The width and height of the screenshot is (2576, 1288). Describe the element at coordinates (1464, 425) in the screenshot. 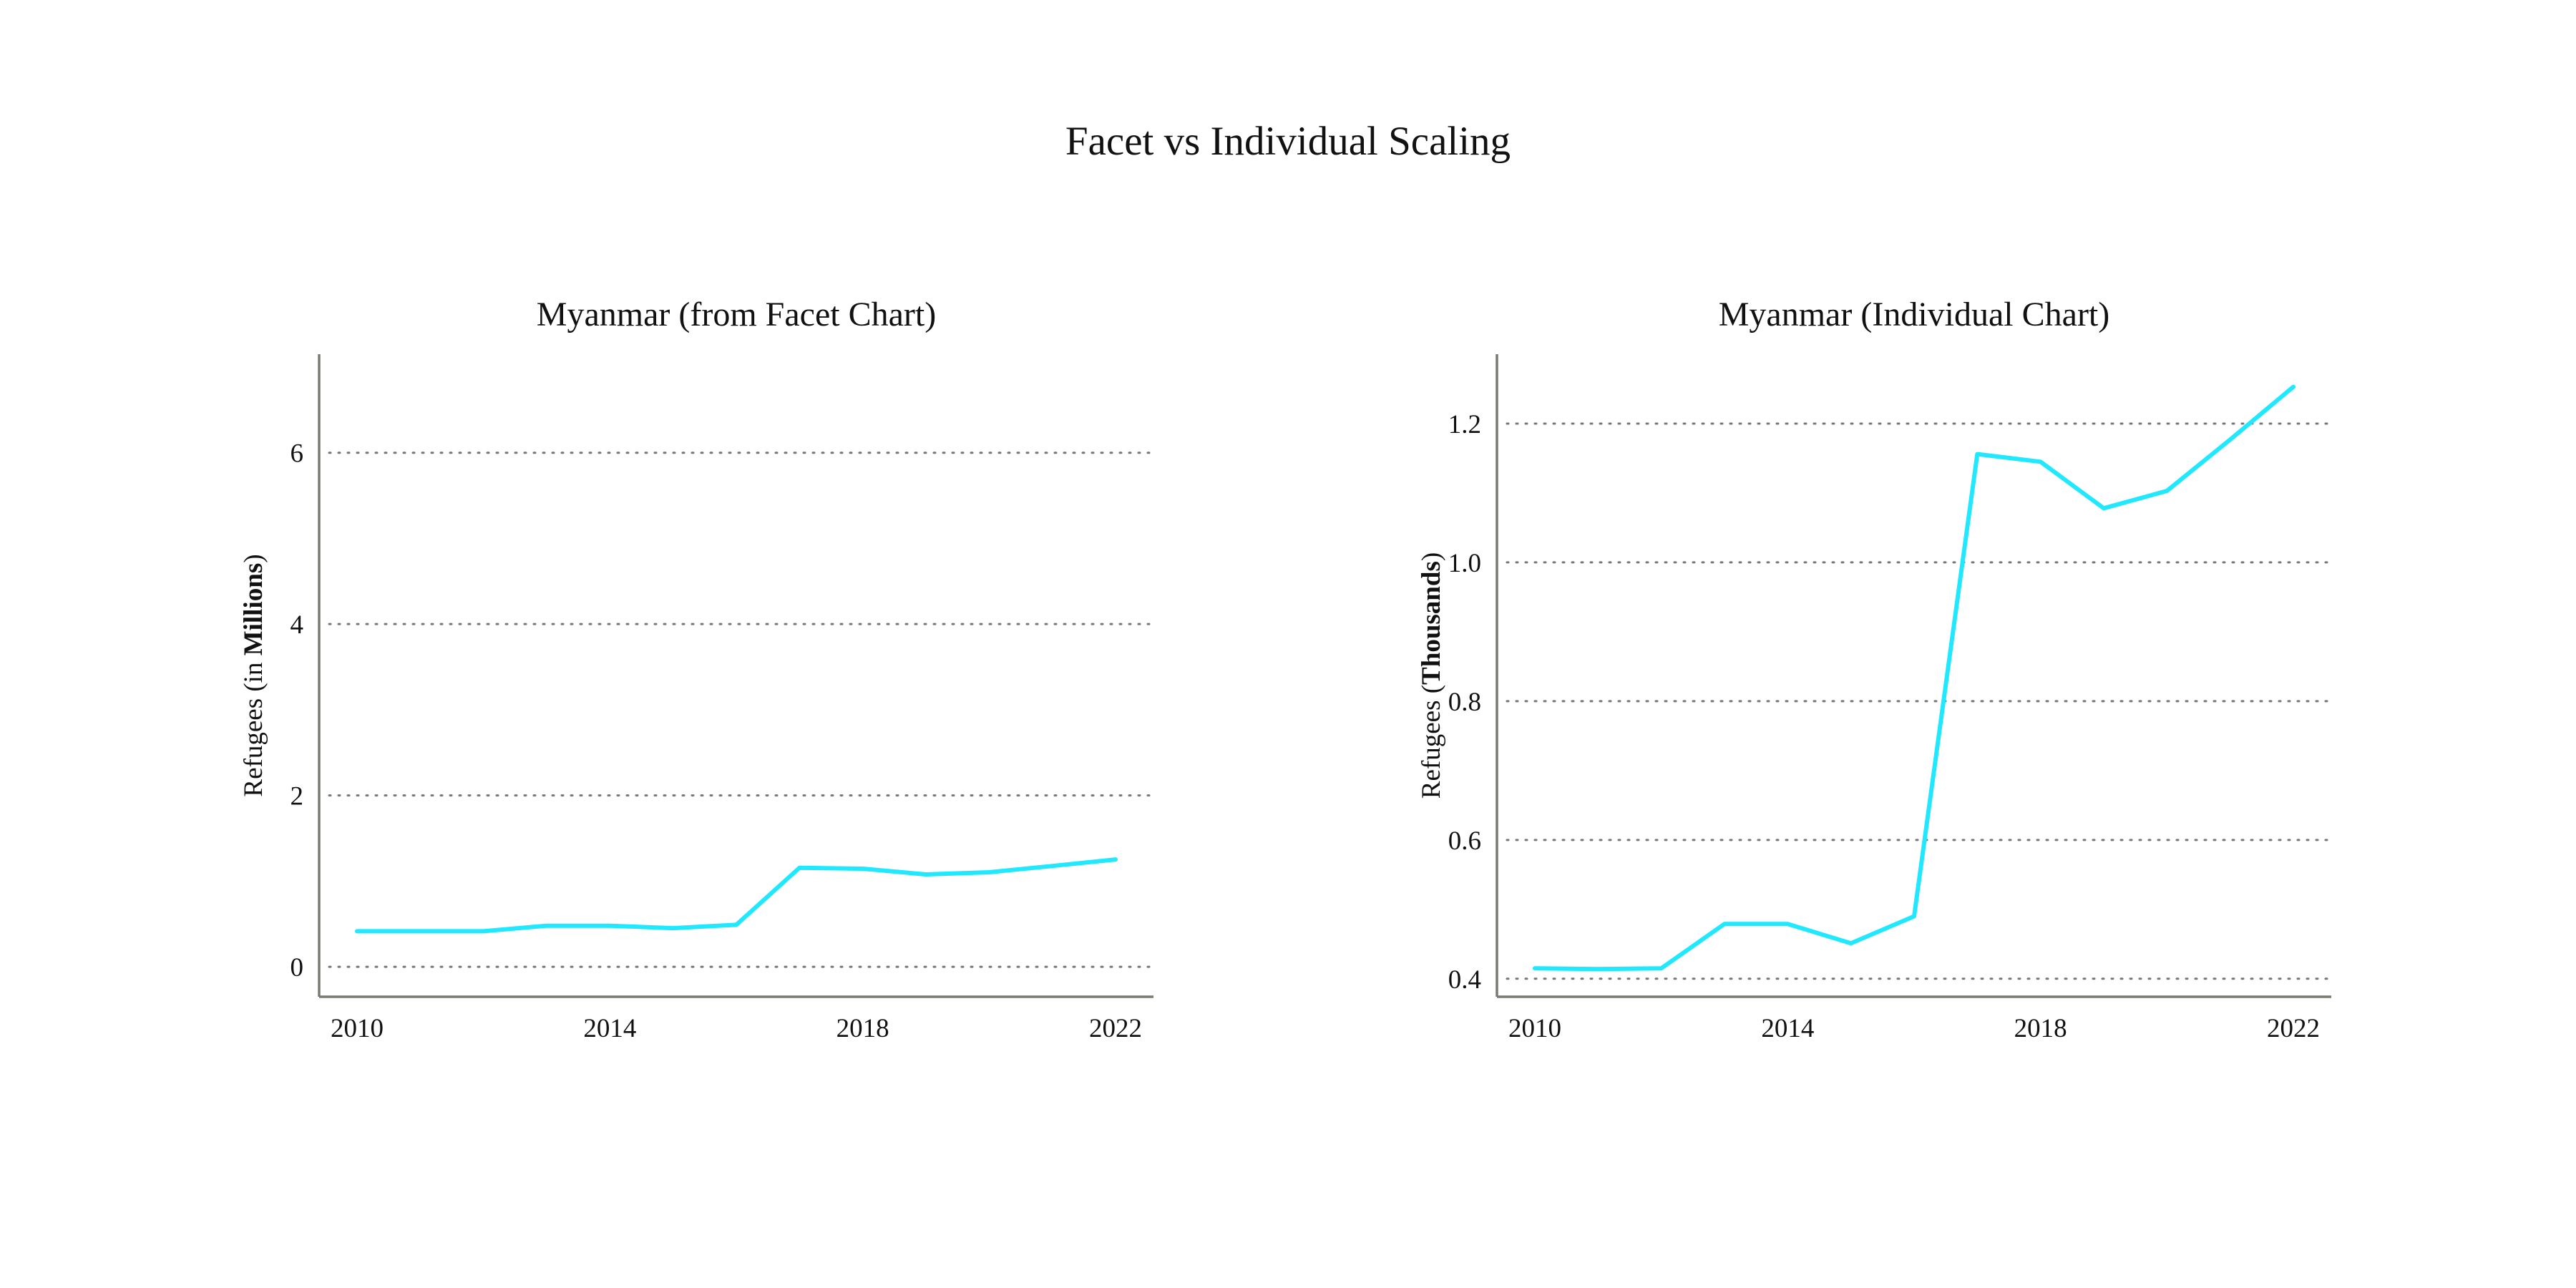

I see `y-tick-label: 1.2` at that location.